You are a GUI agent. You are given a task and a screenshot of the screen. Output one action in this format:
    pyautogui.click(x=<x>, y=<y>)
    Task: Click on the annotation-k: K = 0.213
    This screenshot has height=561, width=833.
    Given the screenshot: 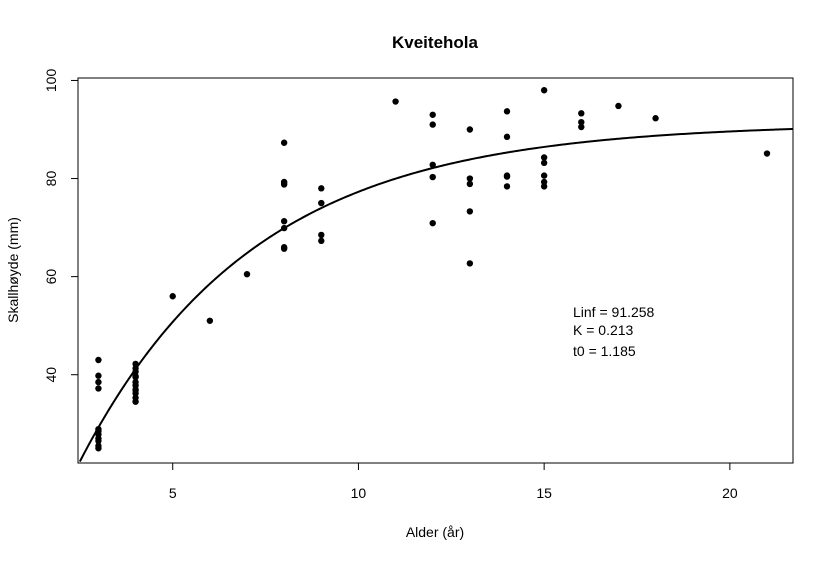 What is the action you would take?
    pyautogui.click(x=603, y=330)
    